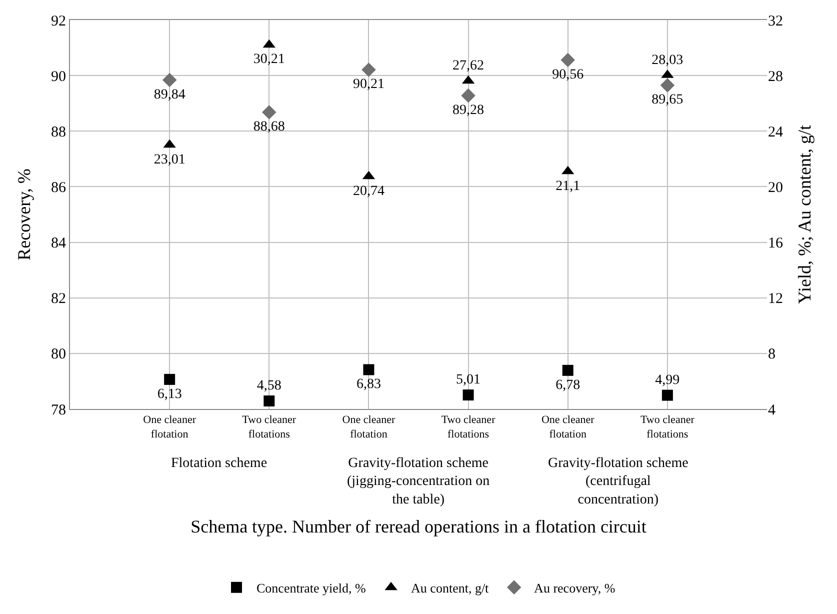 Image resolution: width=837 pixels, height=614 pixels. Describe the element at coordinates (170, 94) in the screenshot. I see `data-label: 89,84` at that location.